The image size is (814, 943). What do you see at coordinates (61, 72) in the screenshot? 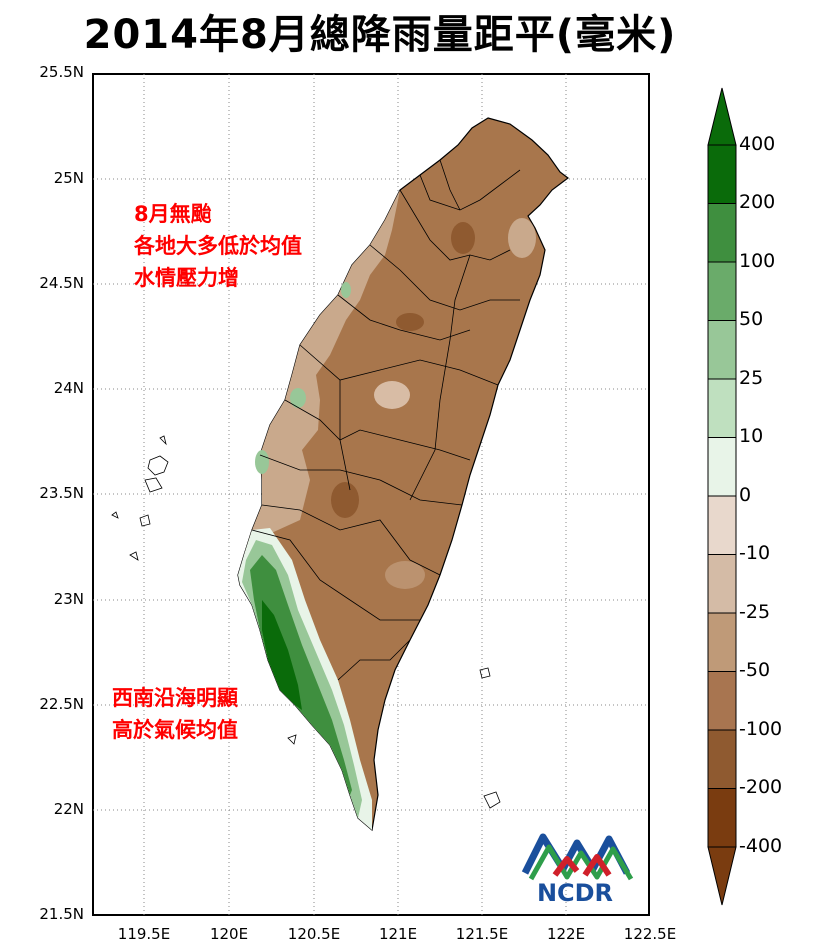
I see `y-tick-label: 25.5N` at bounding box center [61, 72].